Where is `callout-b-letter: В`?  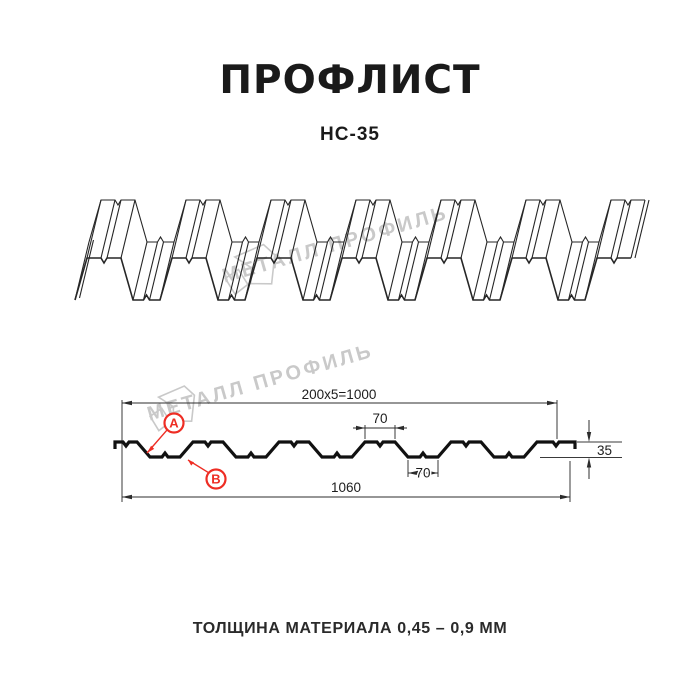 callout-b-letter: В is located at coordinates (215, 479).